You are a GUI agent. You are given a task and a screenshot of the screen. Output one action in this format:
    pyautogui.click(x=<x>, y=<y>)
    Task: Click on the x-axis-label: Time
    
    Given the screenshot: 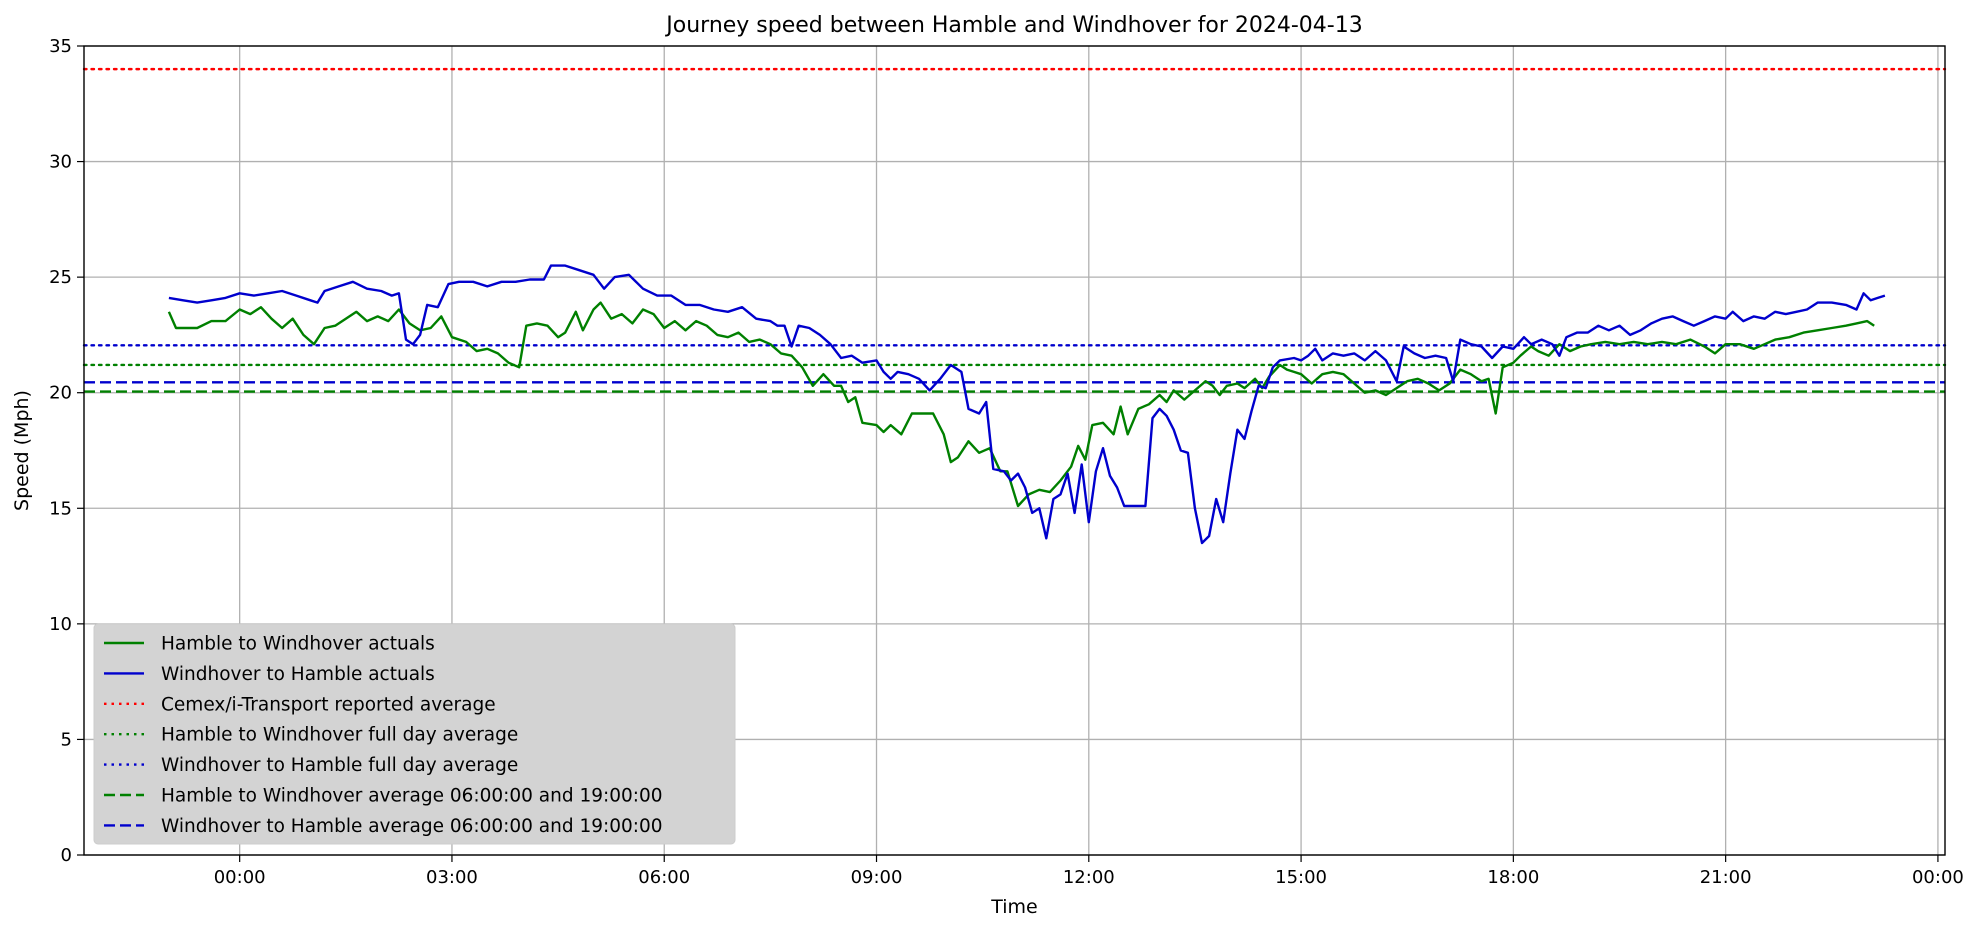 What is the action you would take?
    pyautogui.click(x=1014, y=907)
    